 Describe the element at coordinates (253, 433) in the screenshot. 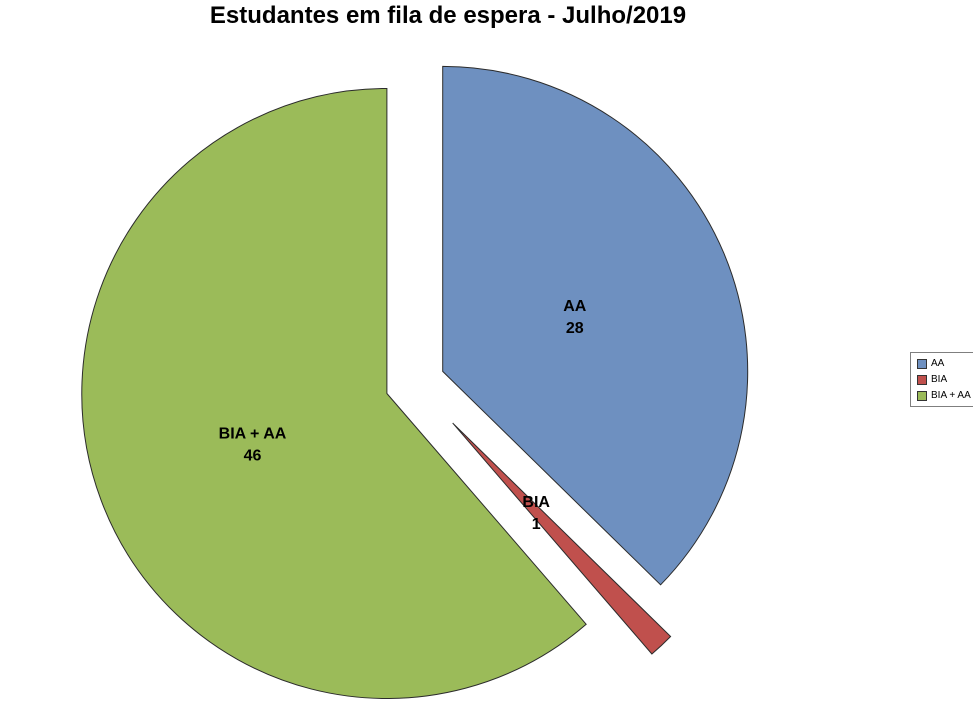

I see `slice-category-label: BIA + AA` at that location.